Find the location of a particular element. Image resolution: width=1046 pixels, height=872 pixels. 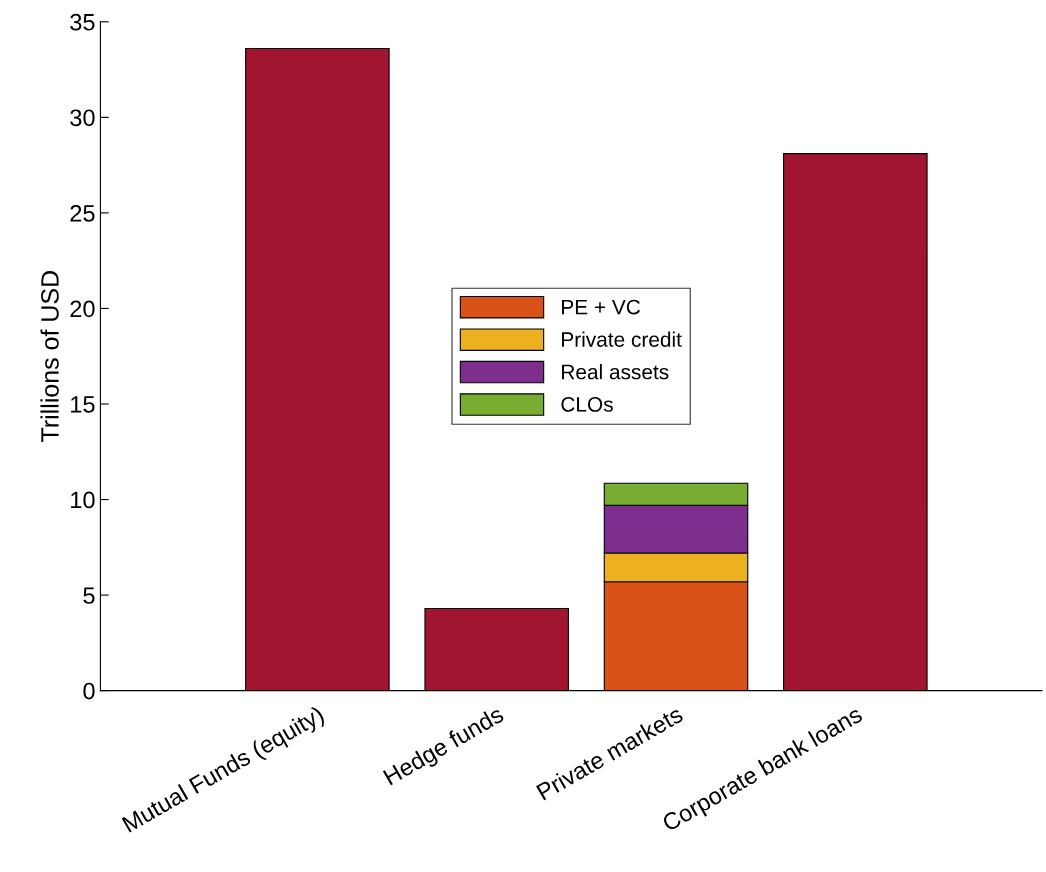

legend-label: PE + VC is located at coordinates (601, 307).